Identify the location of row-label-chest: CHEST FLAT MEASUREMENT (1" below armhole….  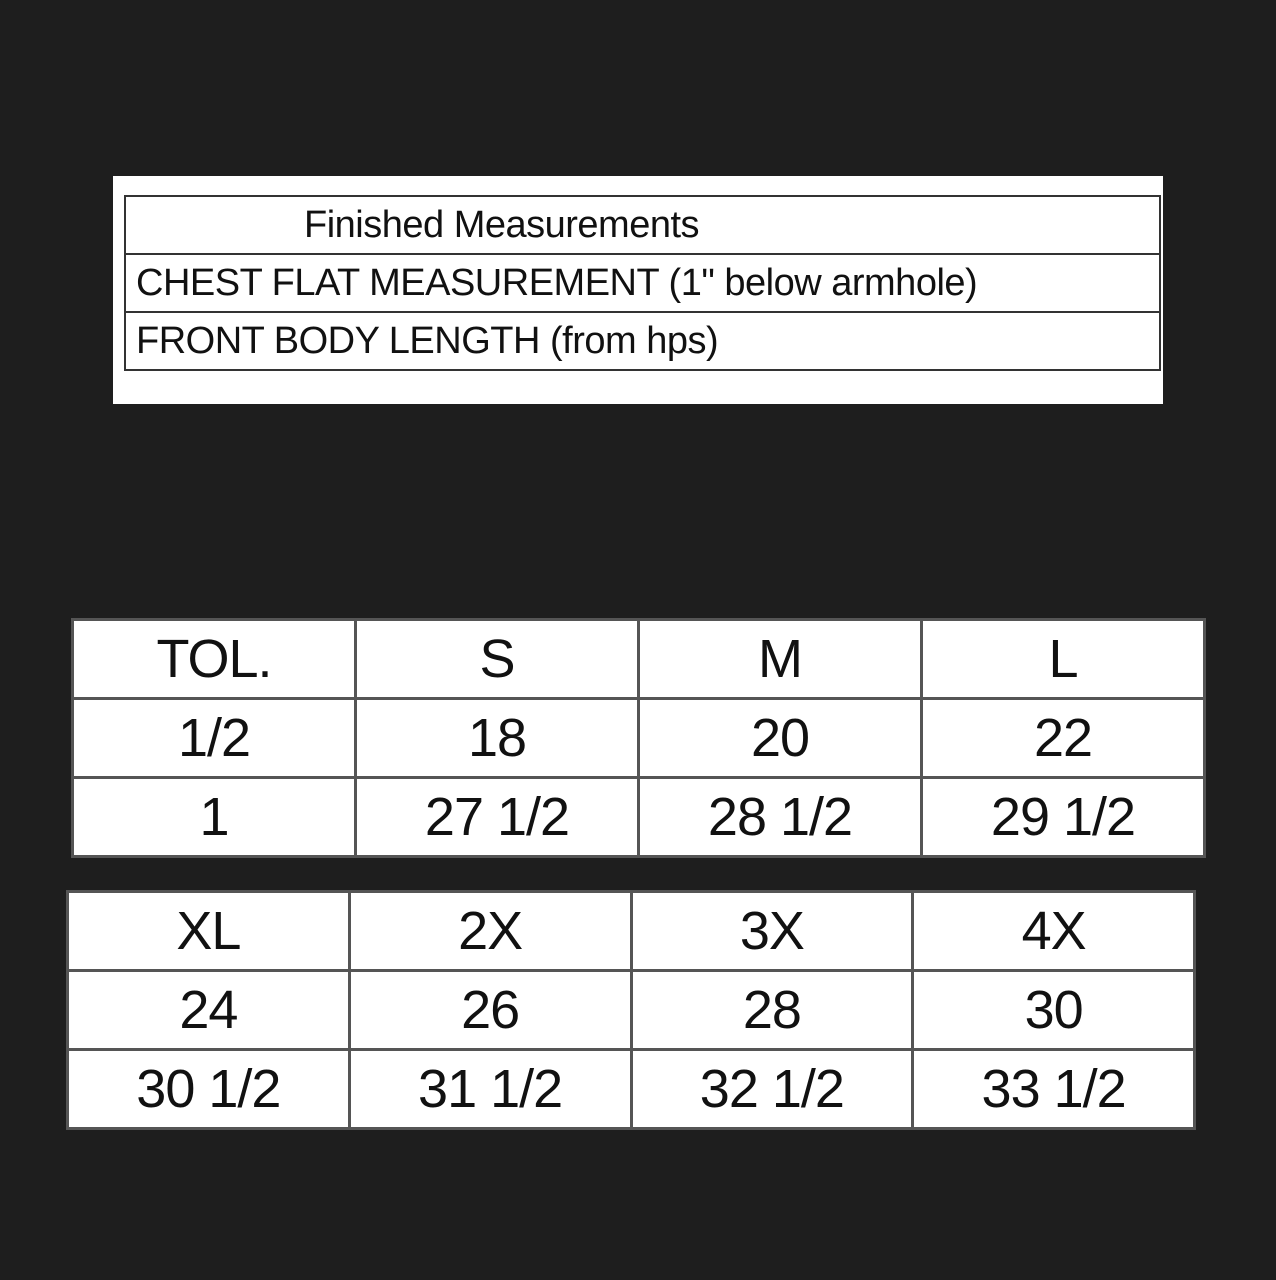
(642, 283).